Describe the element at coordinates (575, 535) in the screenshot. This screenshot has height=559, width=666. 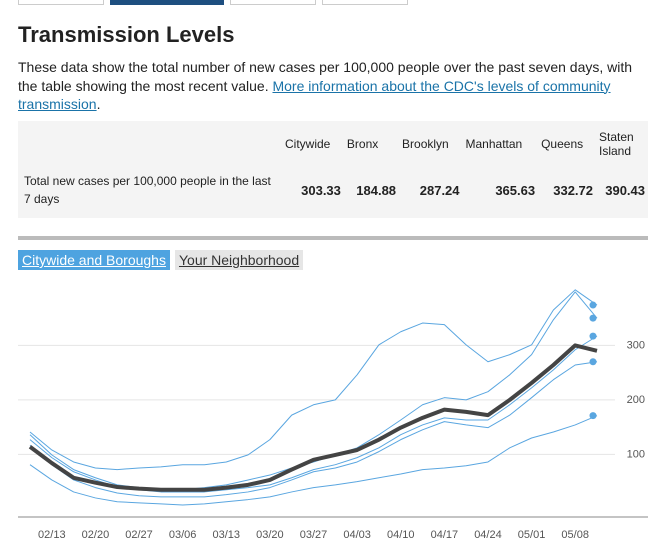
I see `x-tick-label: 05/08` at that location.